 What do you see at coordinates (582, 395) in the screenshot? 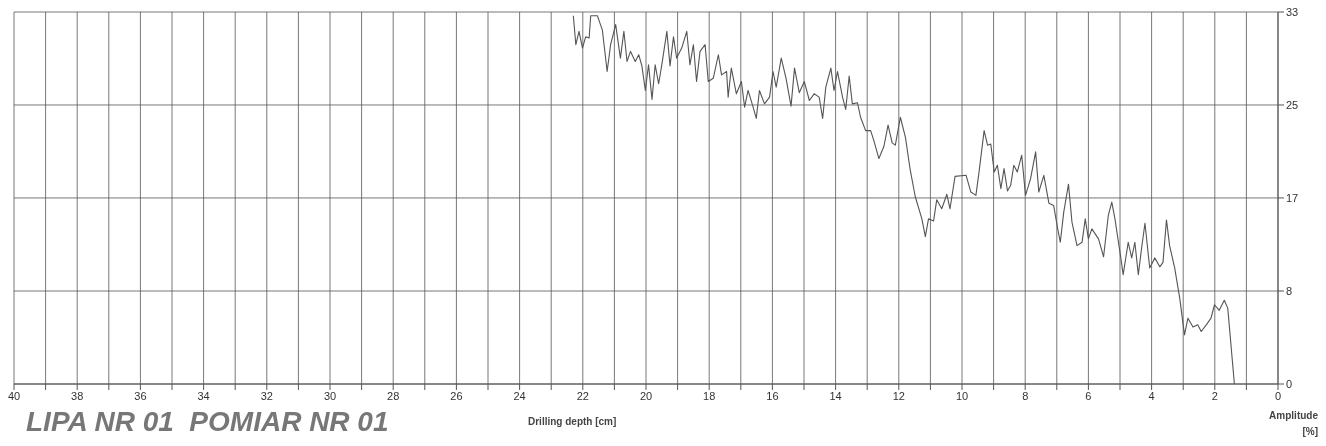
I see `x-tick-label: 22` at bounding box center [582, 395].